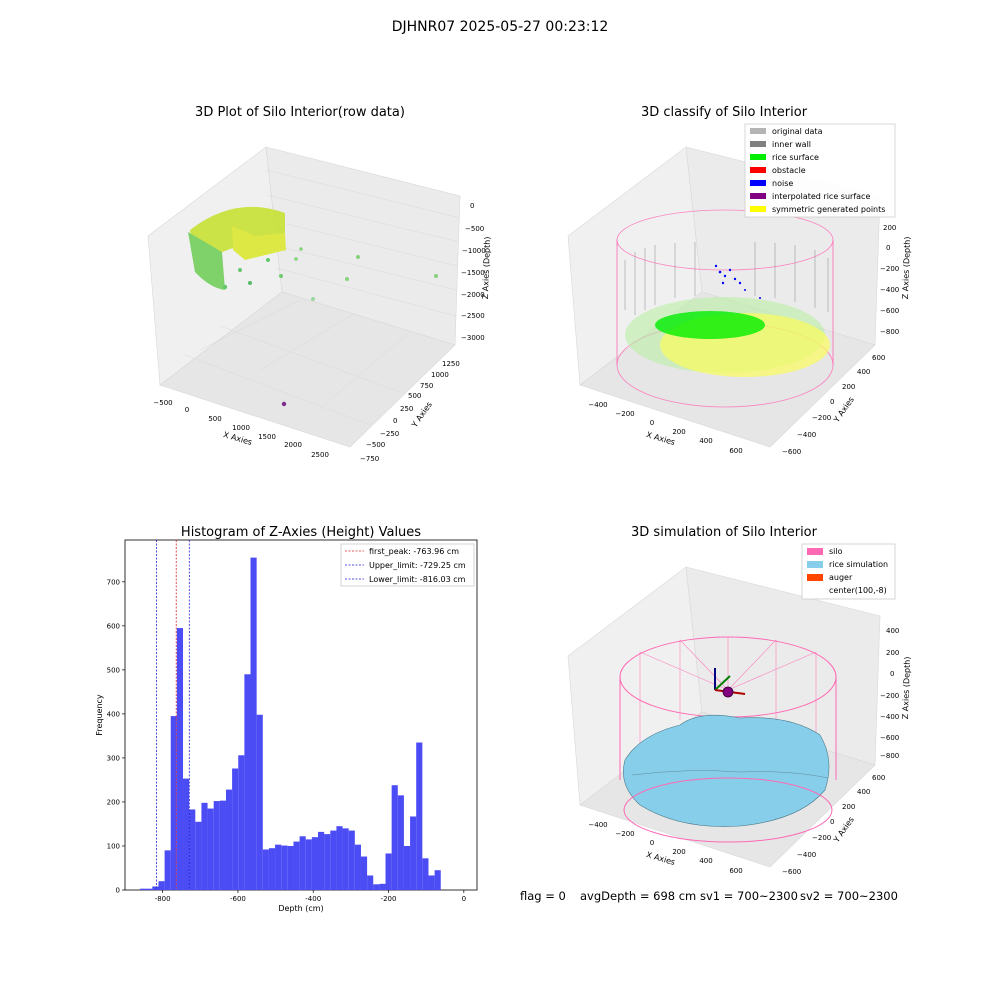 This screenshot has width=1000, height=1000. What do you see at coordinates (821, 196) in the screenshot?
I see `legend-label: interpolated rice surface` at bounding box center [821, 196].